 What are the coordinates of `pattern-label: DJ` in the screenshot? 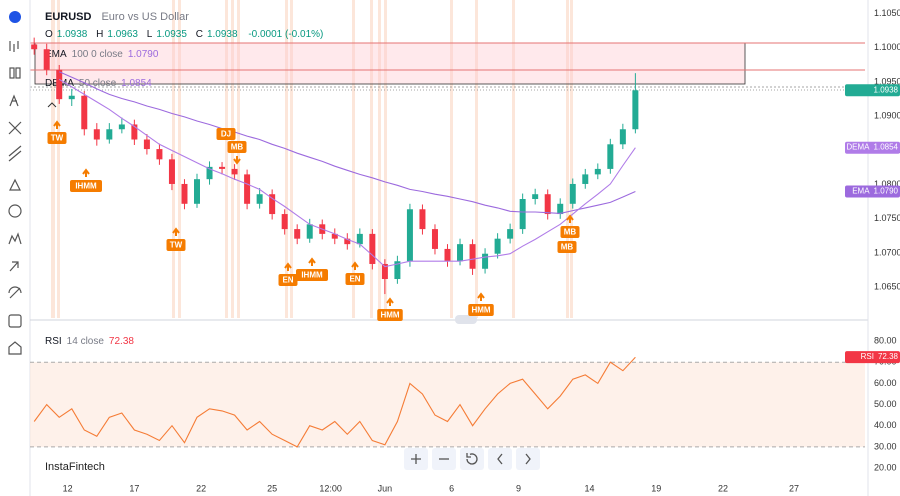 It's located at (226, 134).